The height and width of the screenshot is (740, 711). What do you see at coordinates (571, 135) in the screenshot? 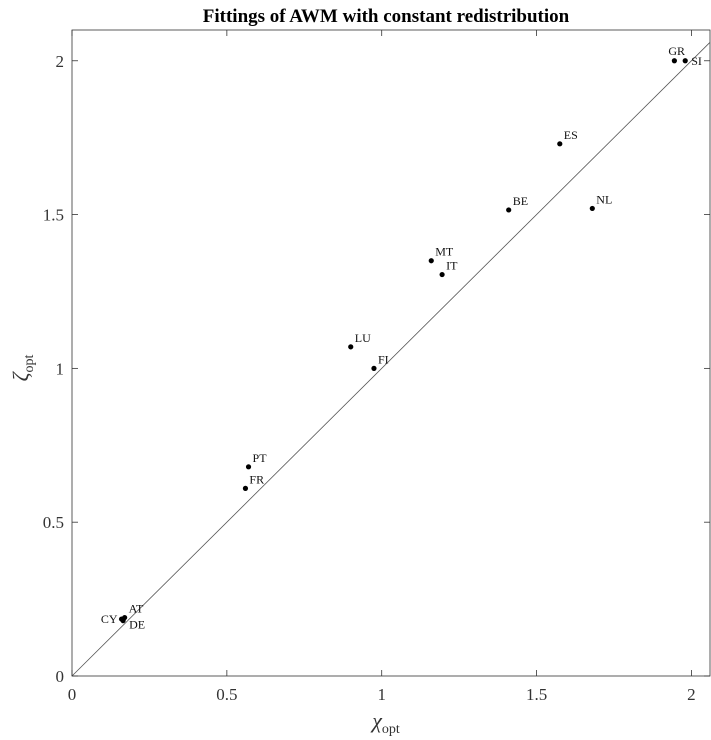
I see `data-point-label: ES` at bounding box center [571, 135].